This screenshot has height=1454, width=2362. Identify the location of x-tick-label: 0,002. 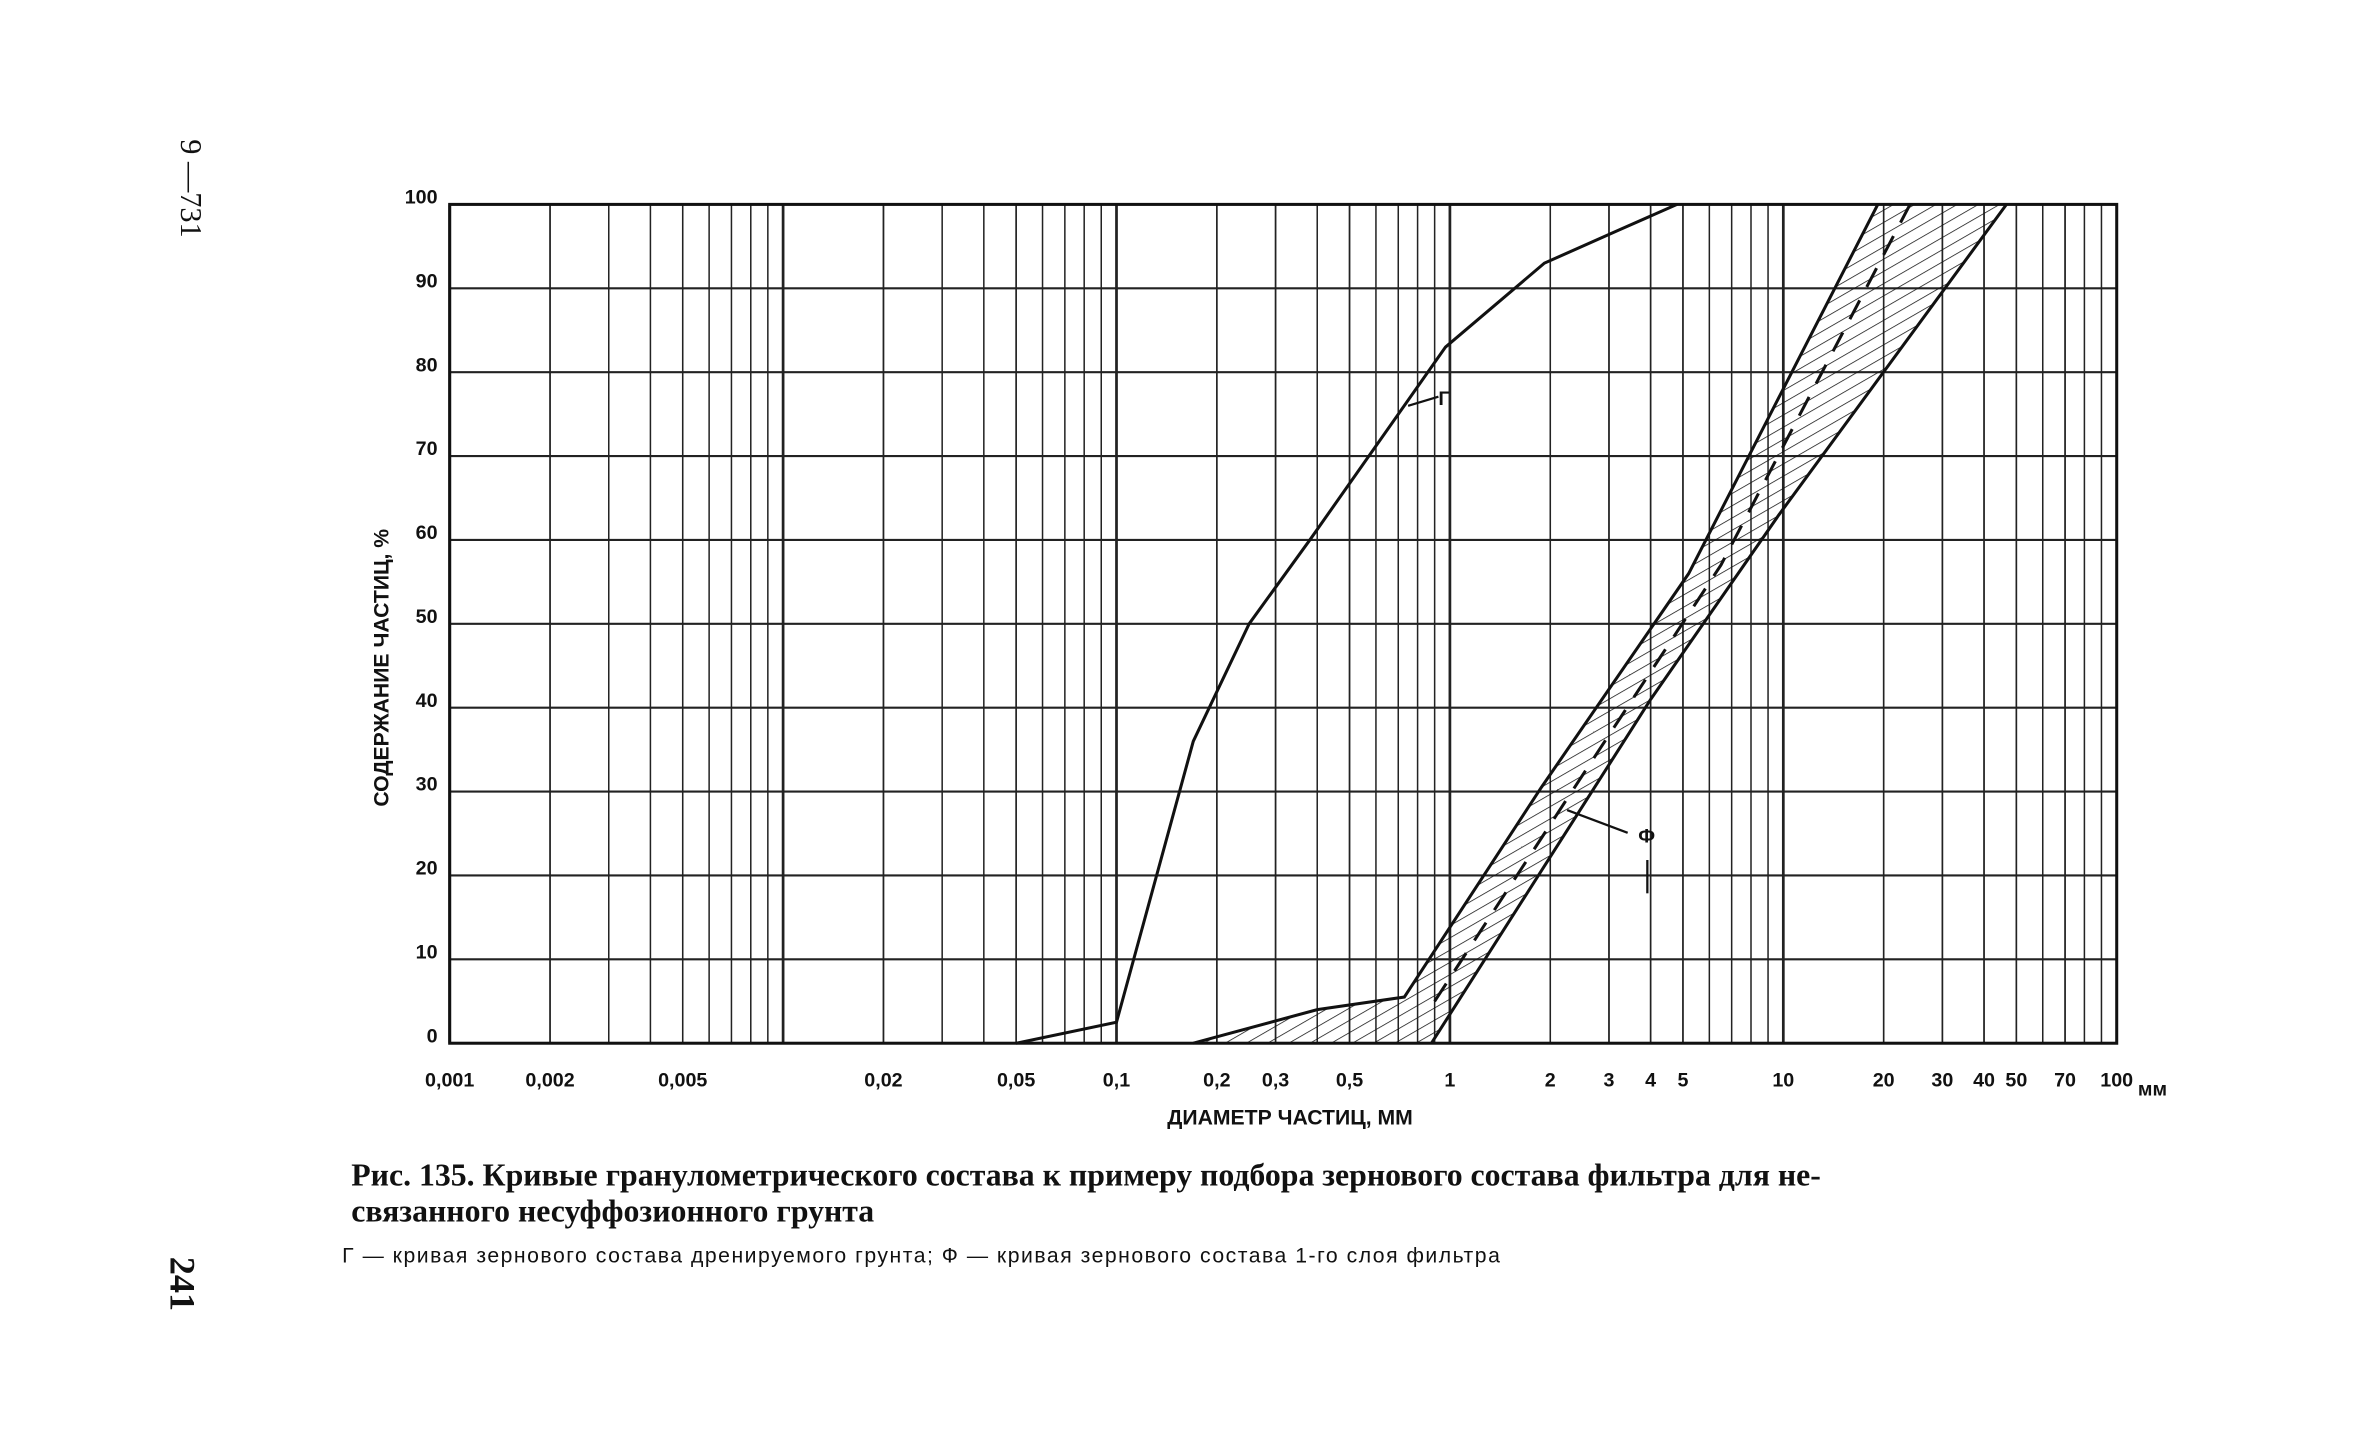
(549, 1080).